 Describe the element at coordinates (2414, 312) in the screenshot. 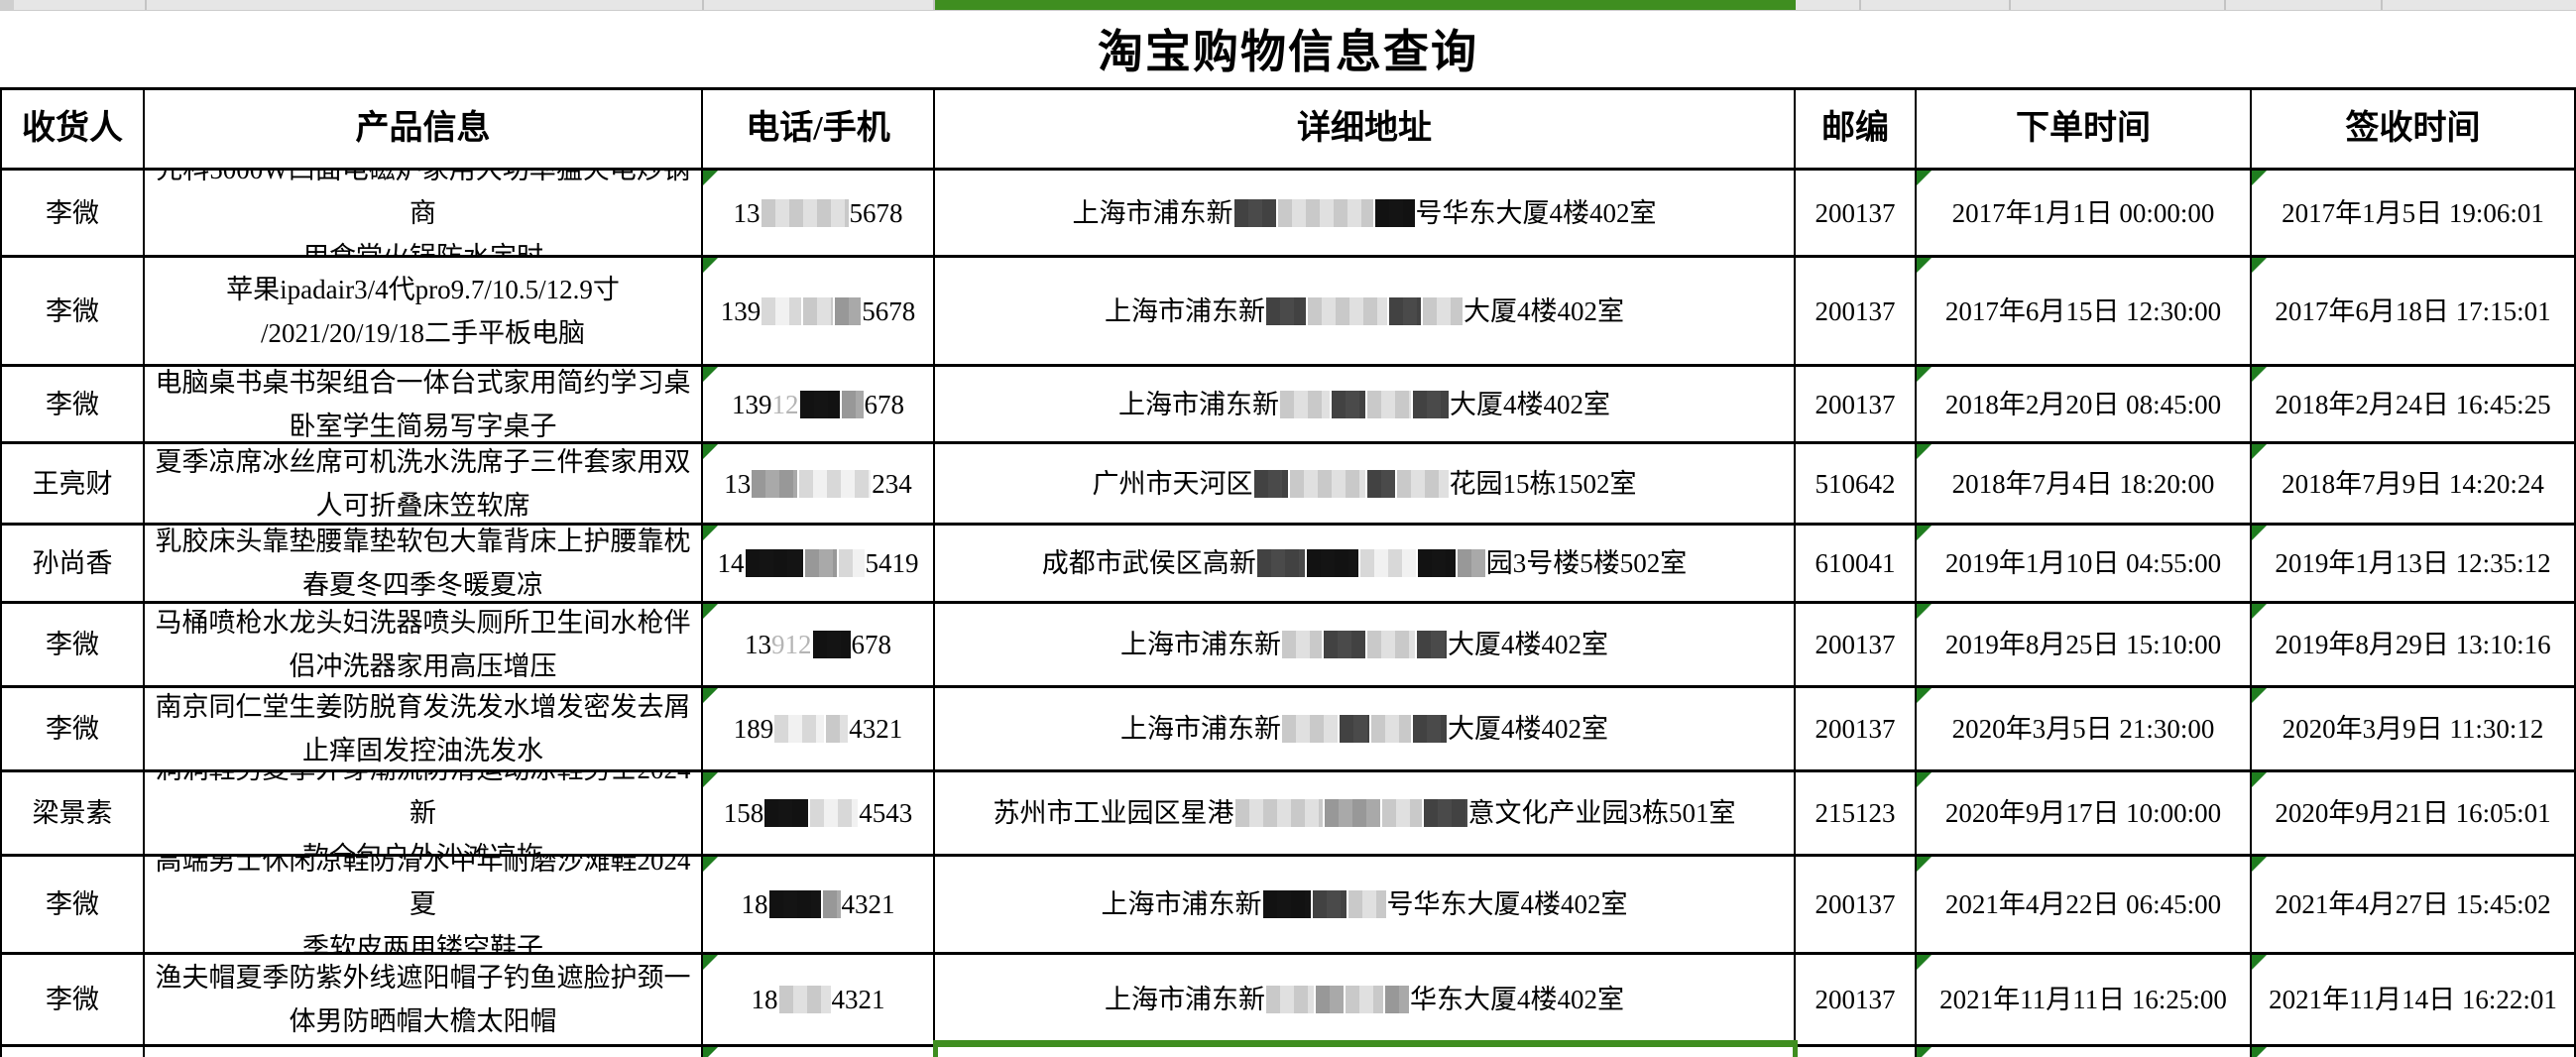

I see `cell-sign_time: 2017年6月18日 17:15:01` at that location.